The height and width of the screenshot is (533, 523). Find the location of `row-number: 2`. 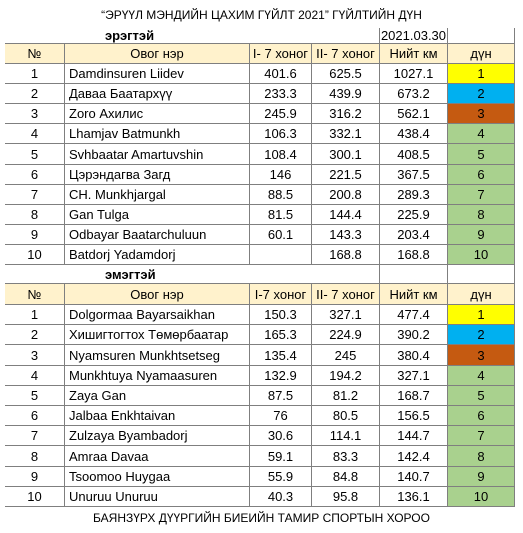

row-number: 2 is located at coordinates (35, 335).